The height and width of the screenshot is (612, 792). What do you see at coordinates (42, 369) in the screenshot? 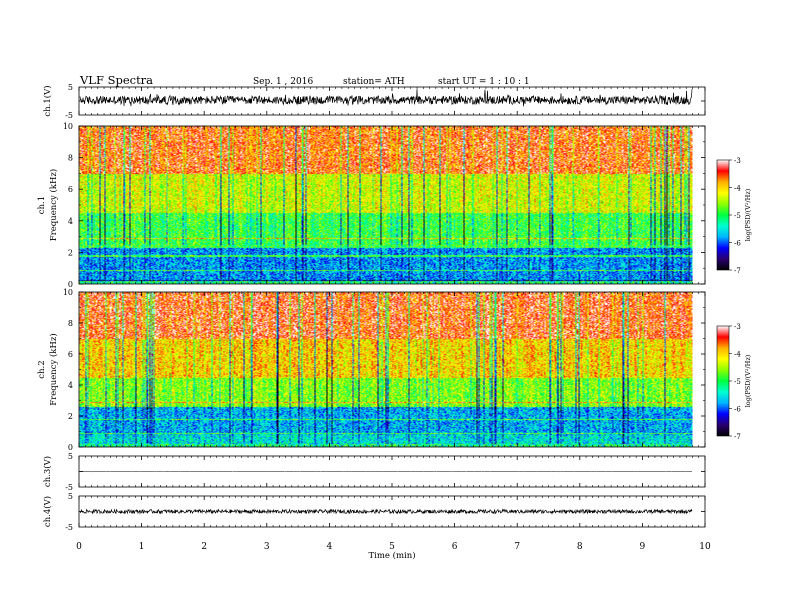
I see `ch2-spectrogram-ylabel-channel: ch.2` at bounding box center [42, 369].